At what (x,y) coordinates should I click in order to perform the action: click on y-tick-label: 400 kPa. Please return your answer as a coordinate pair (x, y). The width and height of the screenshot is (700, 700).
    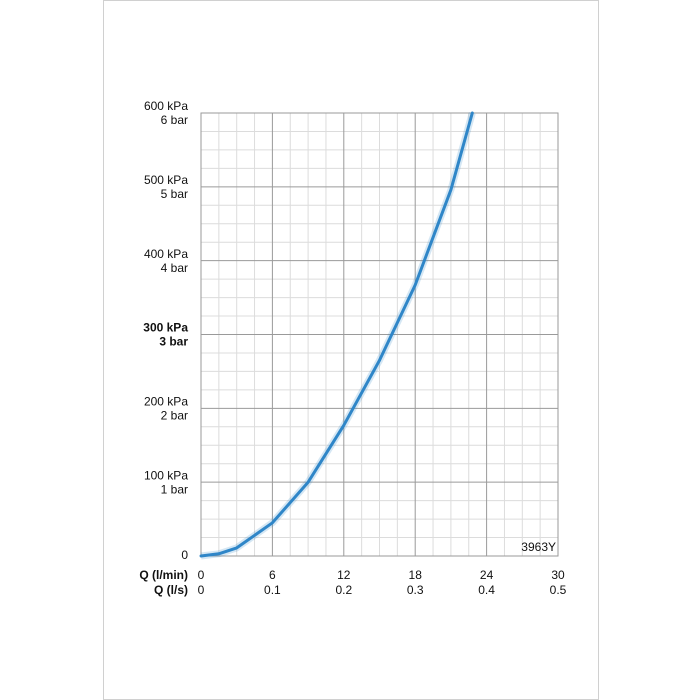
    Looking at the image, I should click on (166, 254).